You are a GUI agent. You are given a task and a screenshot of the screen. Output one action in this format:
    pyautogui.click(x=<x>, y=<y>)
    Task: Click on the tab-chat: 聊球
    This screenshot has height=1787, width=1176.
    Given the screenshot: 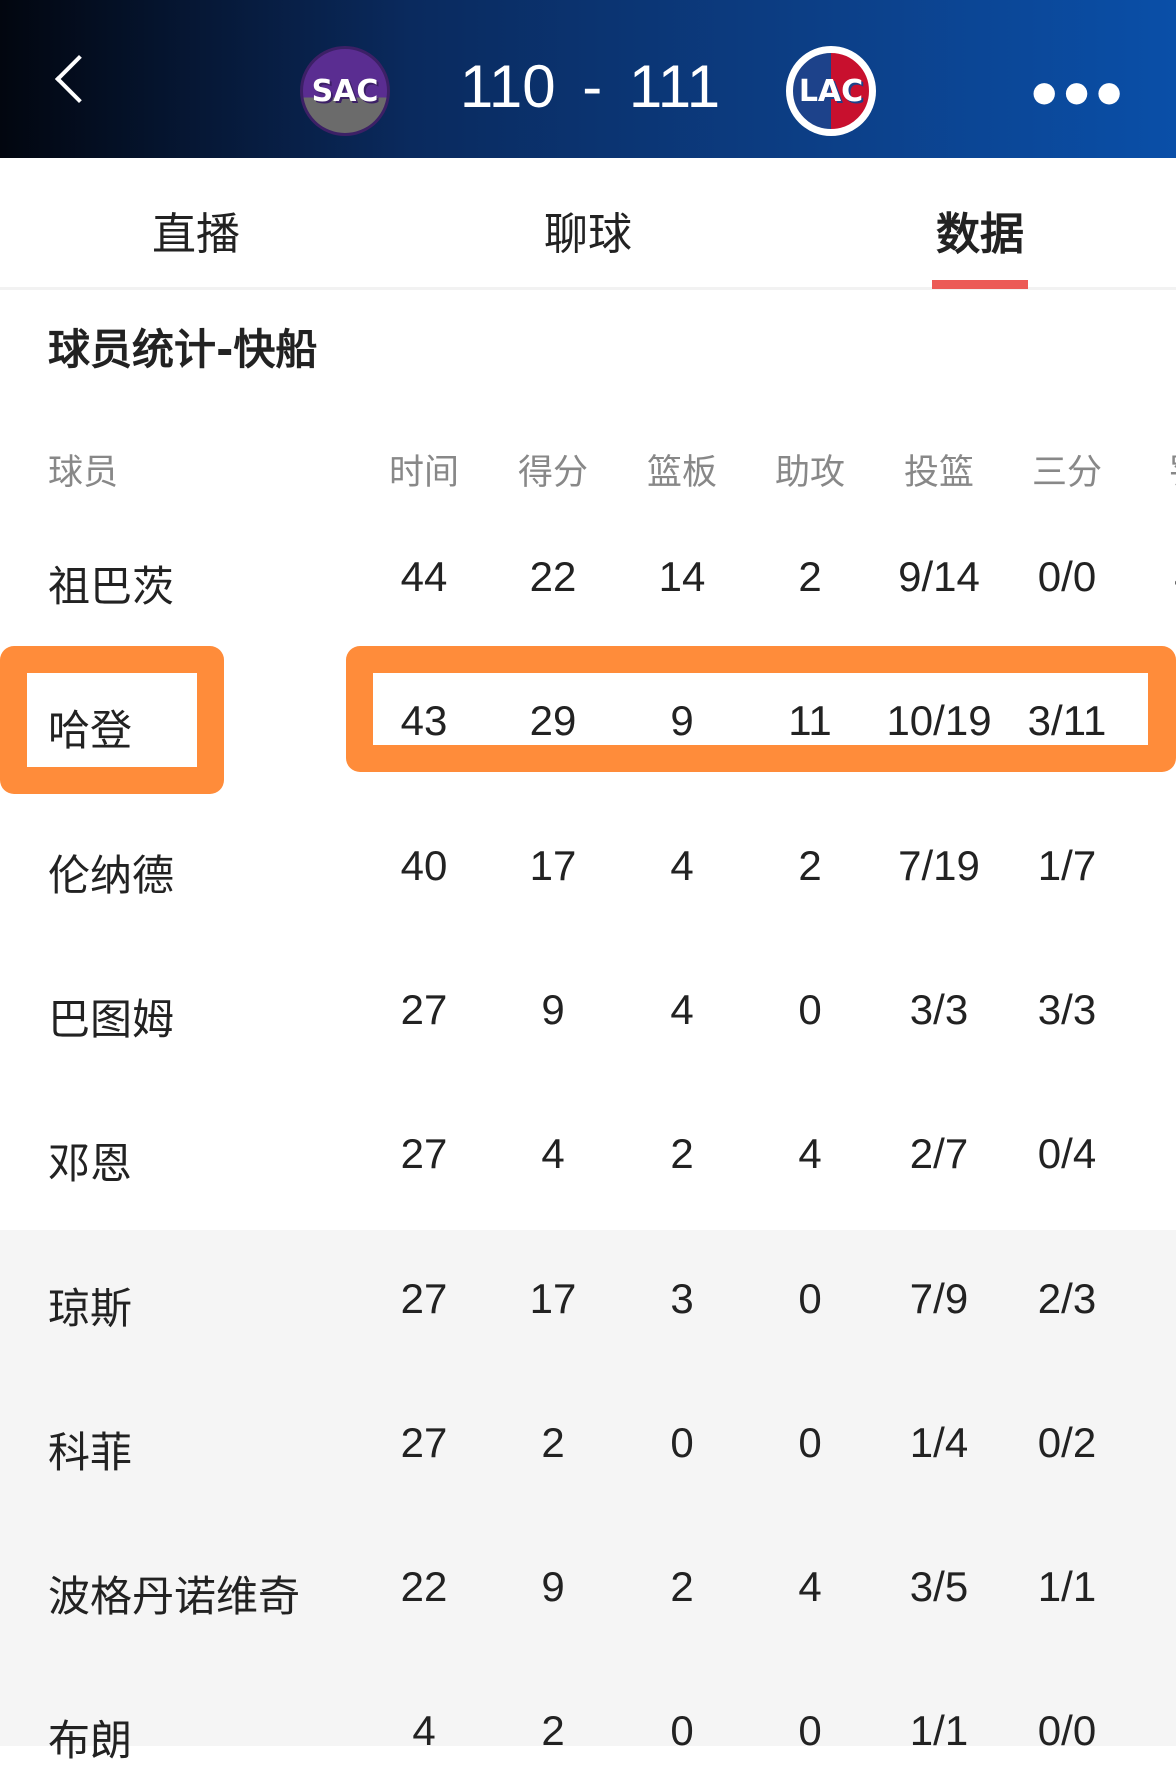 What is the action you would take?
    pyautogui.click(x=588, y=234)
    